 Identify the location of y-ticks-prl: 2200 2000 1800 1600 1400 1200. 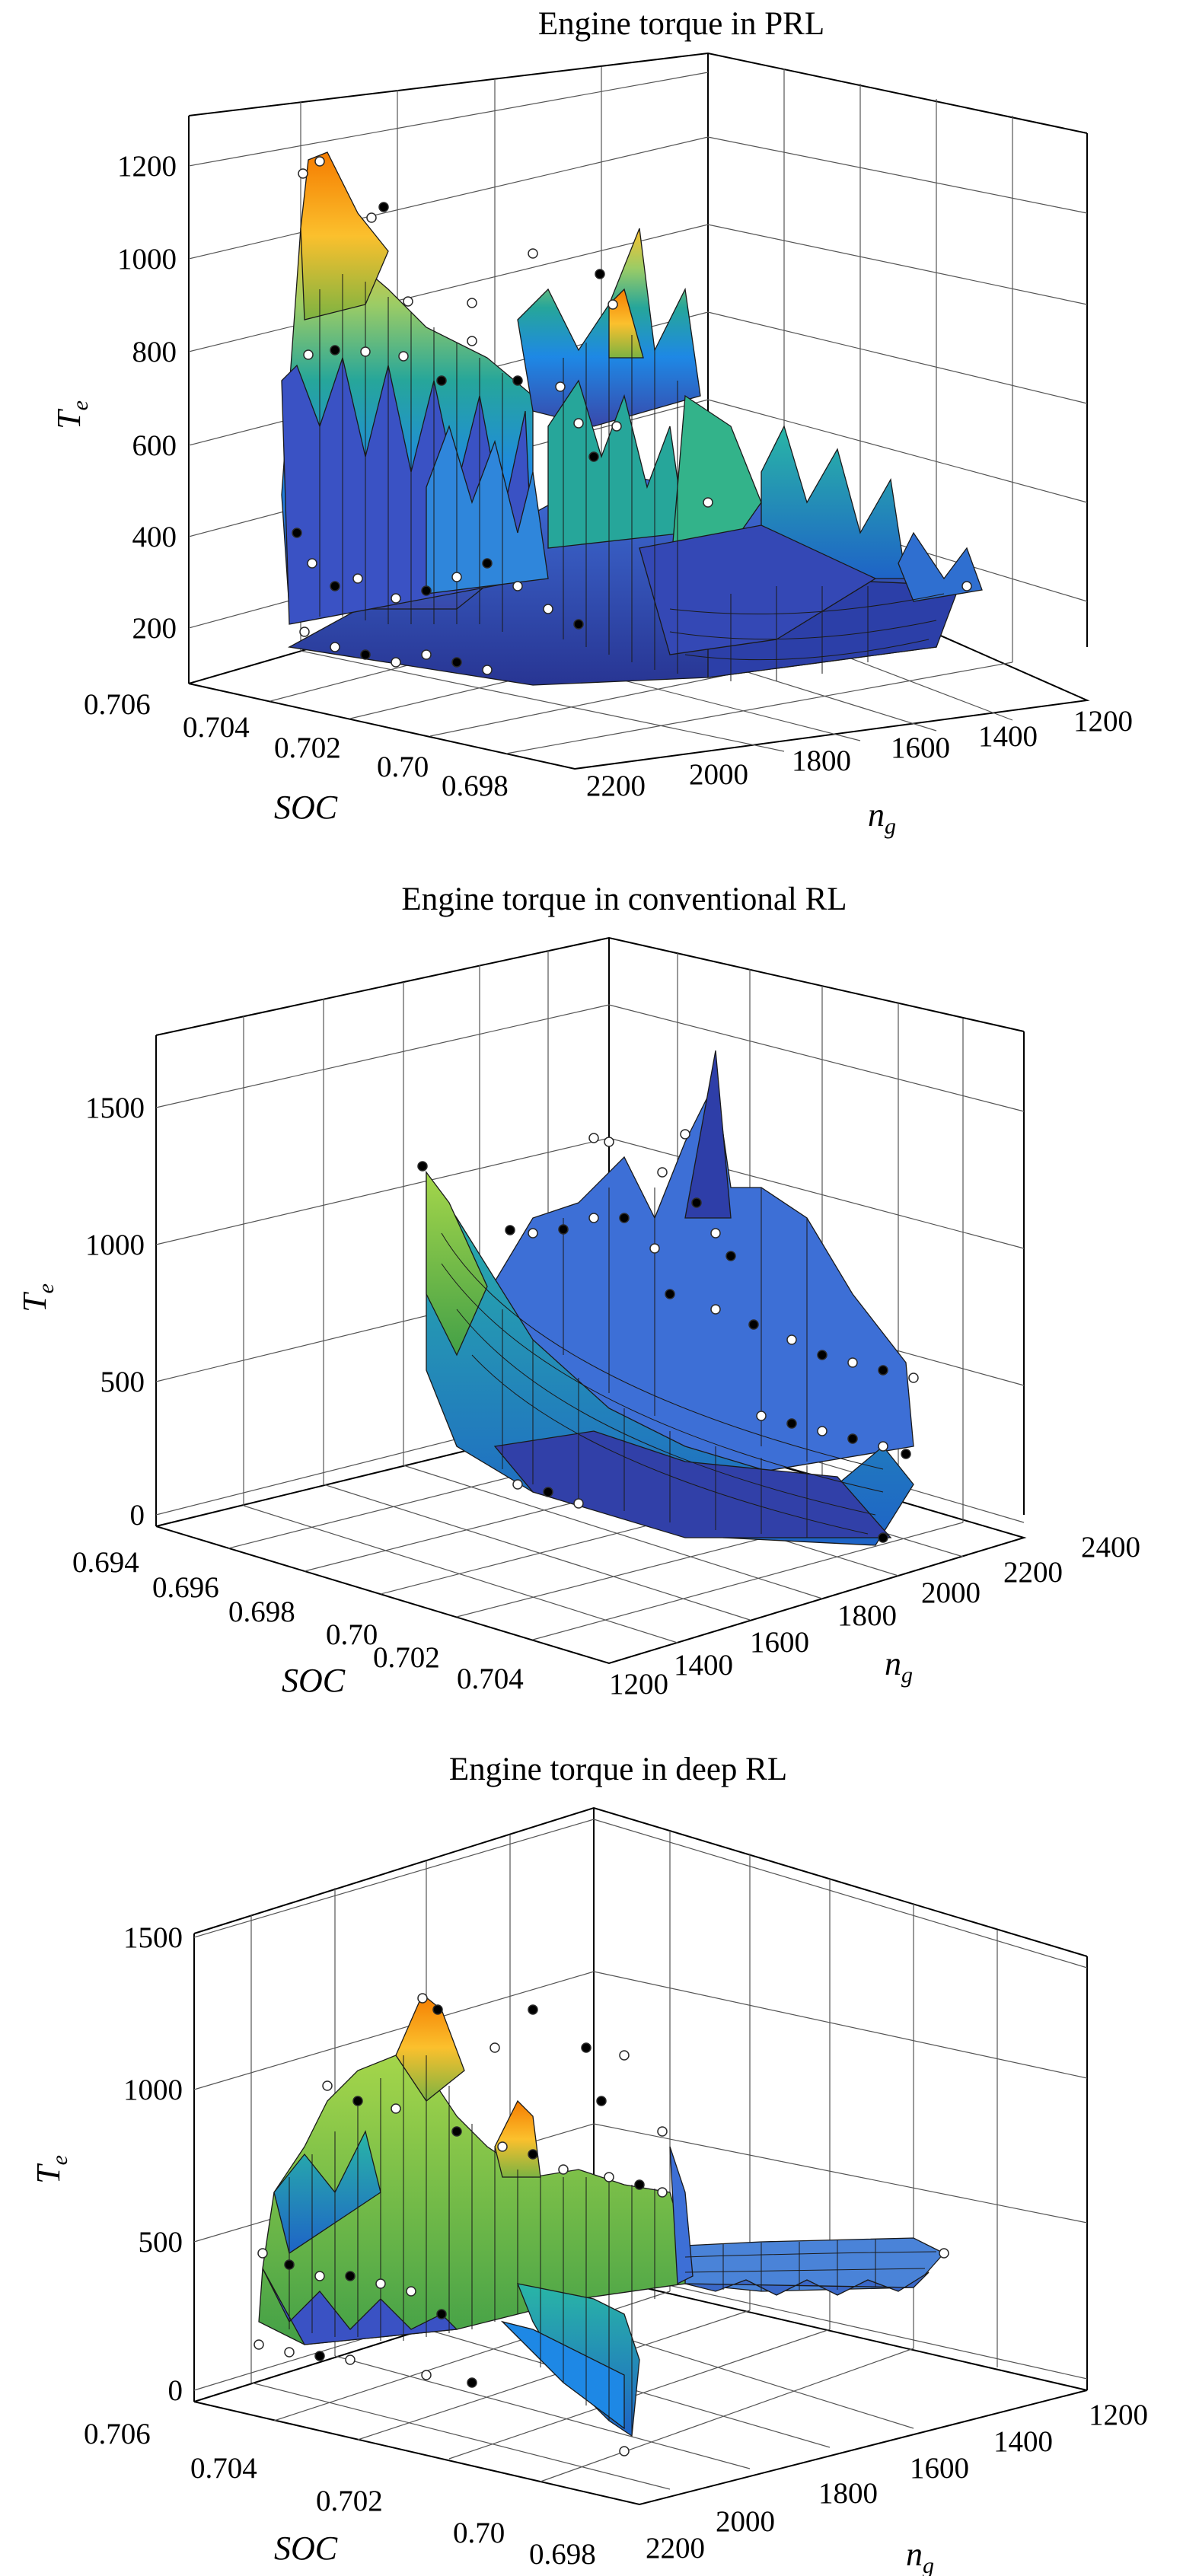
(860, 753).